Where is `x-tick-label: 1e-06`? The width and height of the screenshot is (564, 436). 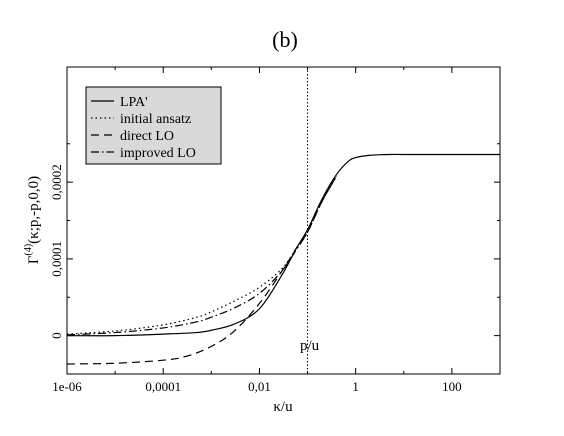 x-tick-label: 1e-06 is located at coordinates (67, 386).